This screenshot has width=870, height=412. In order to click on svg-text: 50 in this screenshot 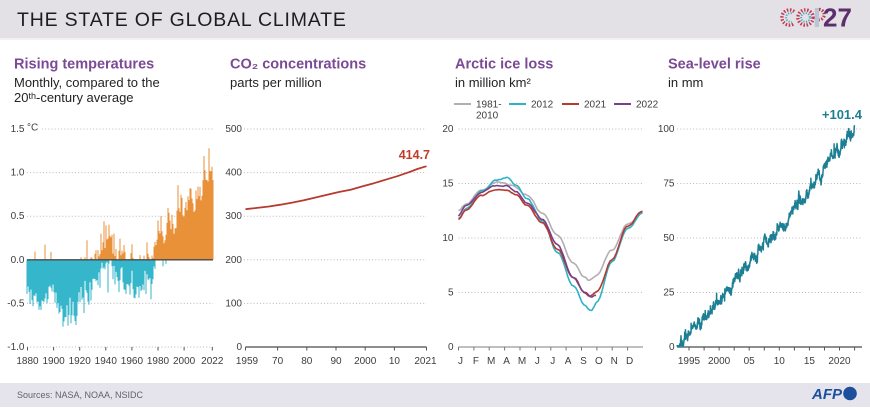, I will do `click(669, 238)`.